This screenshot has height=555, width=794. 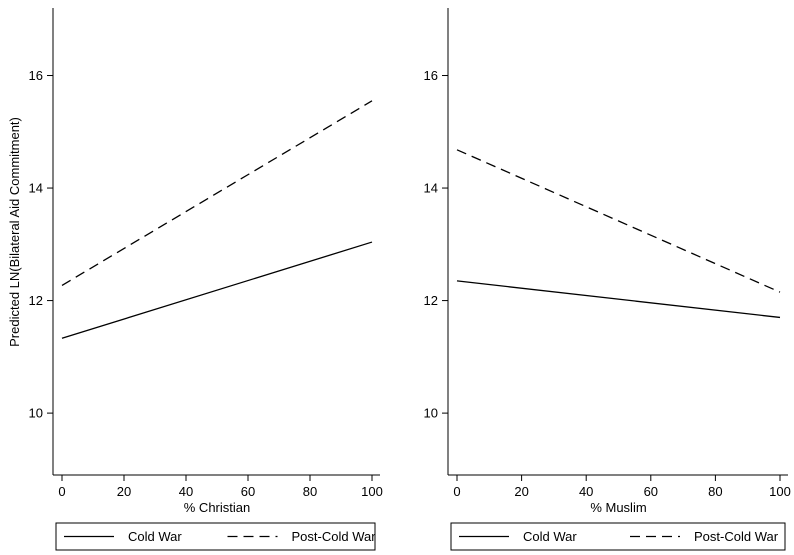 What do you see at coordinates (14, 232) in the screenshot?
I see `y-axis-title: Predicted LN(Bilateral Aid Commitment)` at bounding box center [14, 232].